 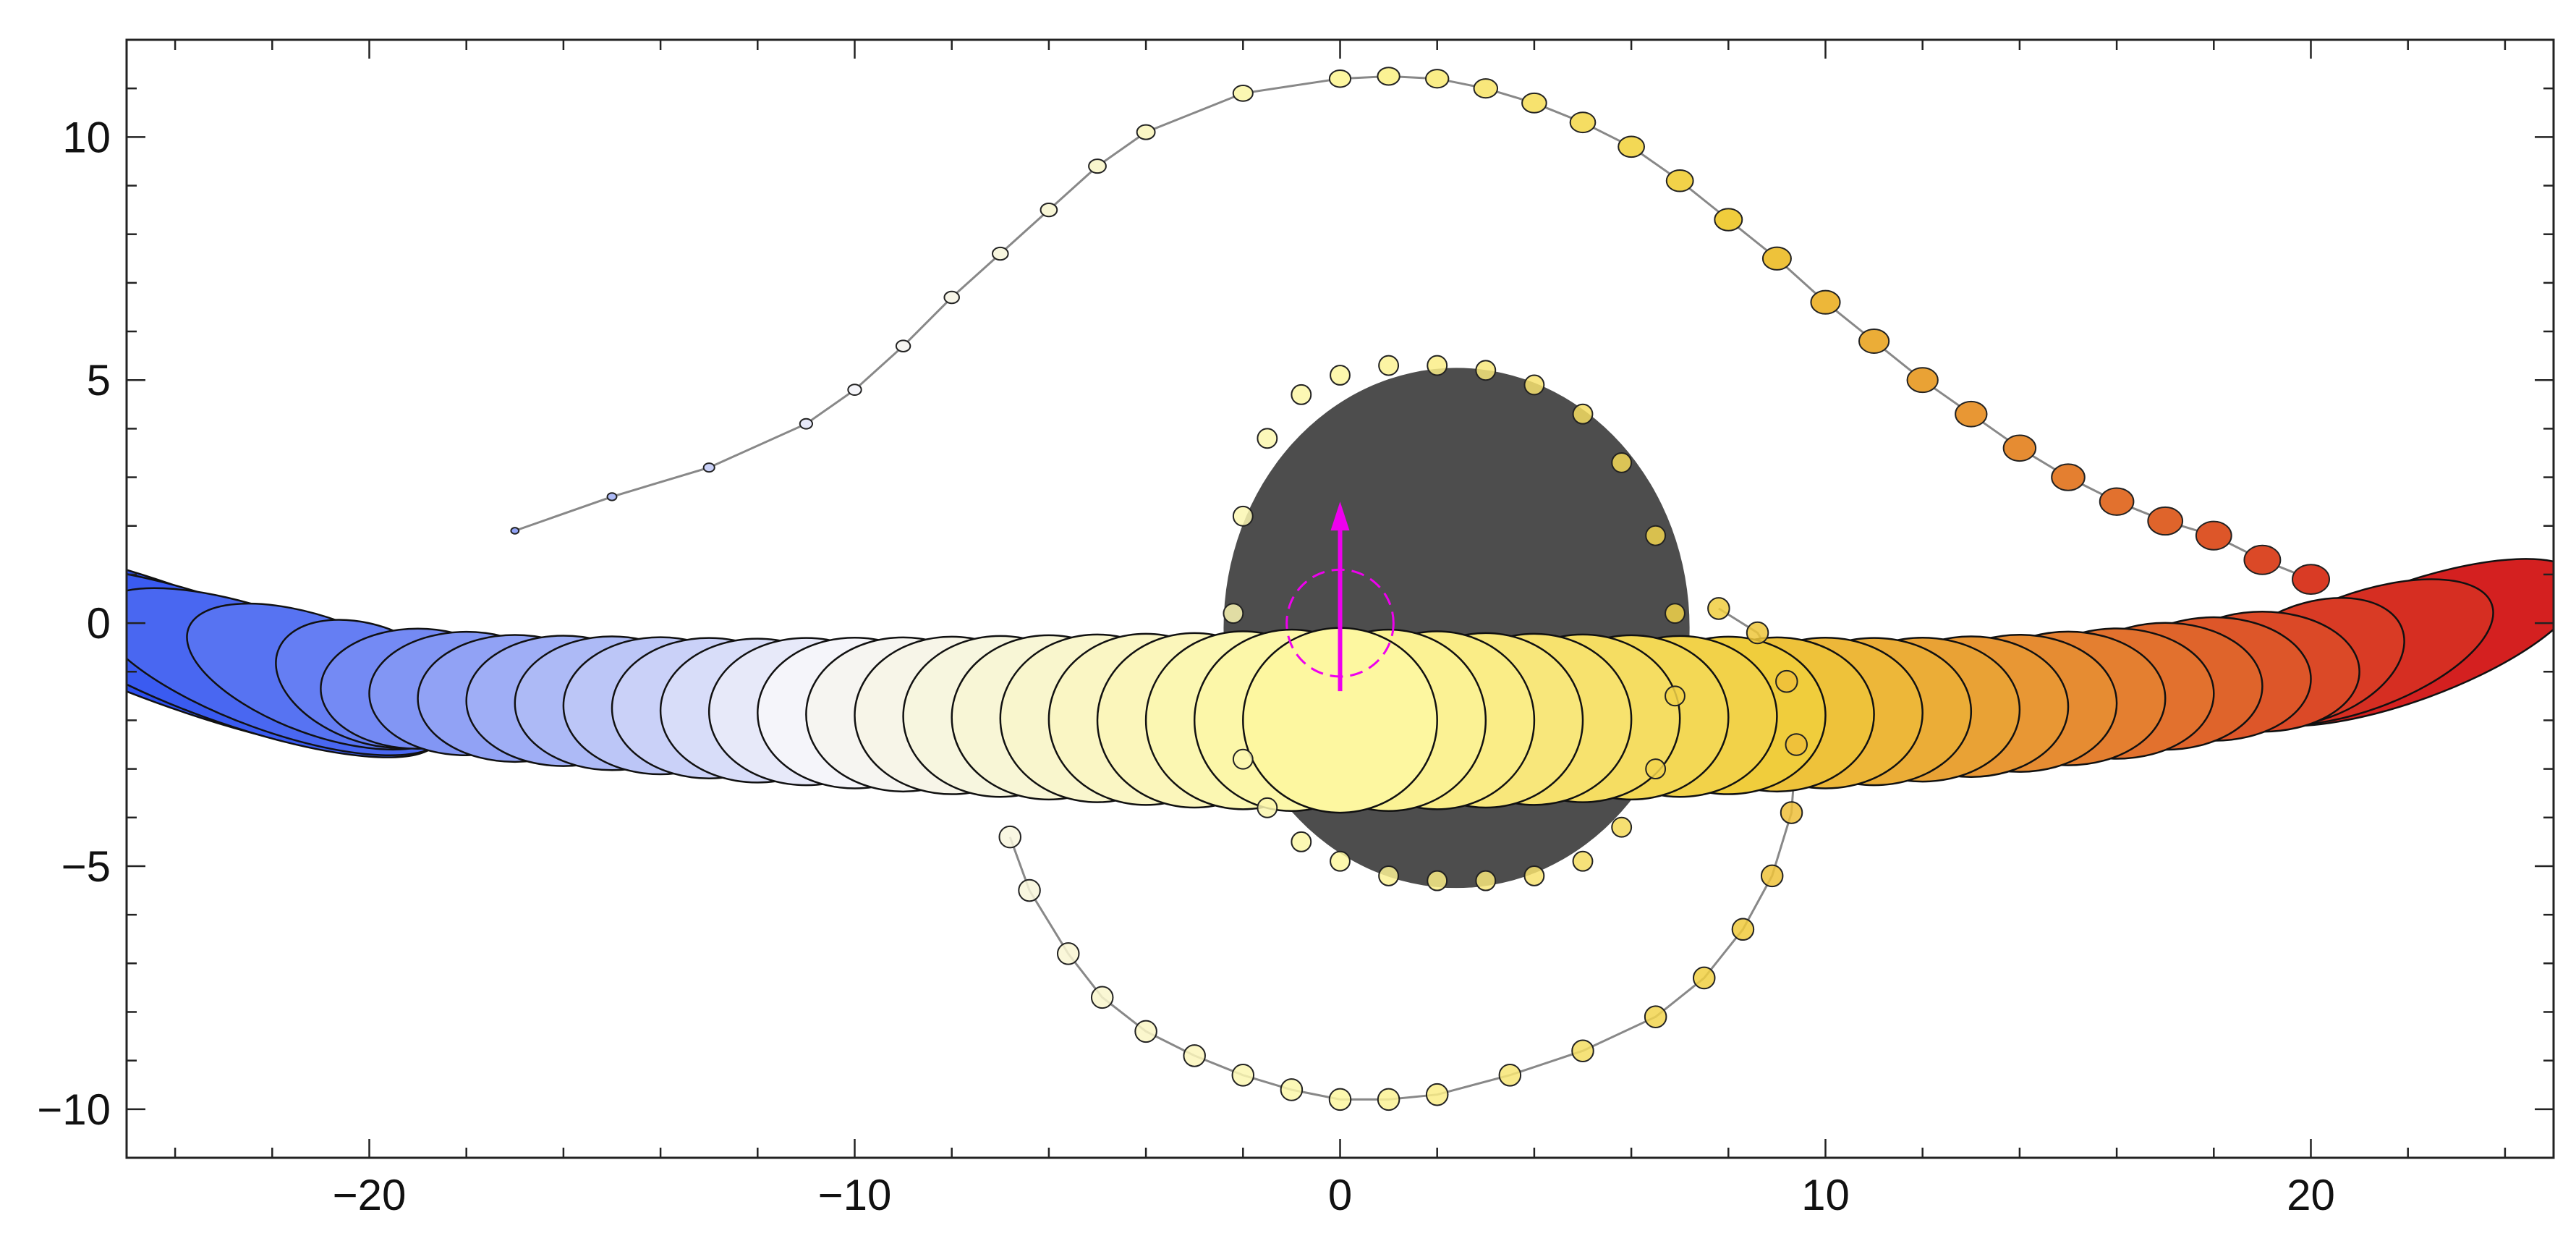 What do you see at coordinates (99, 623) in the screenshot?
I see `y-tick-label: 0` at bounding box center [99, 623].